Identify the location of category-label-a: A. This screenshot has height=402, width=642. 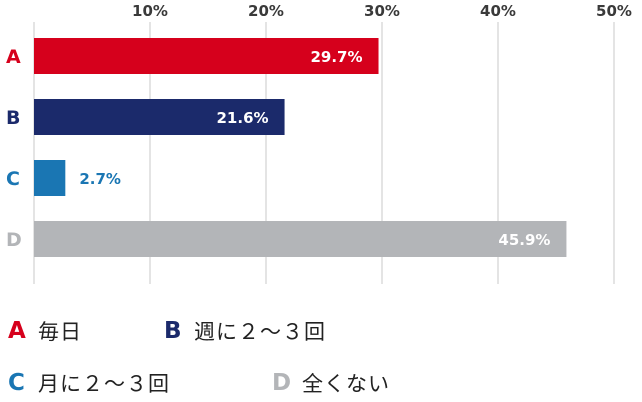
(13, 57).